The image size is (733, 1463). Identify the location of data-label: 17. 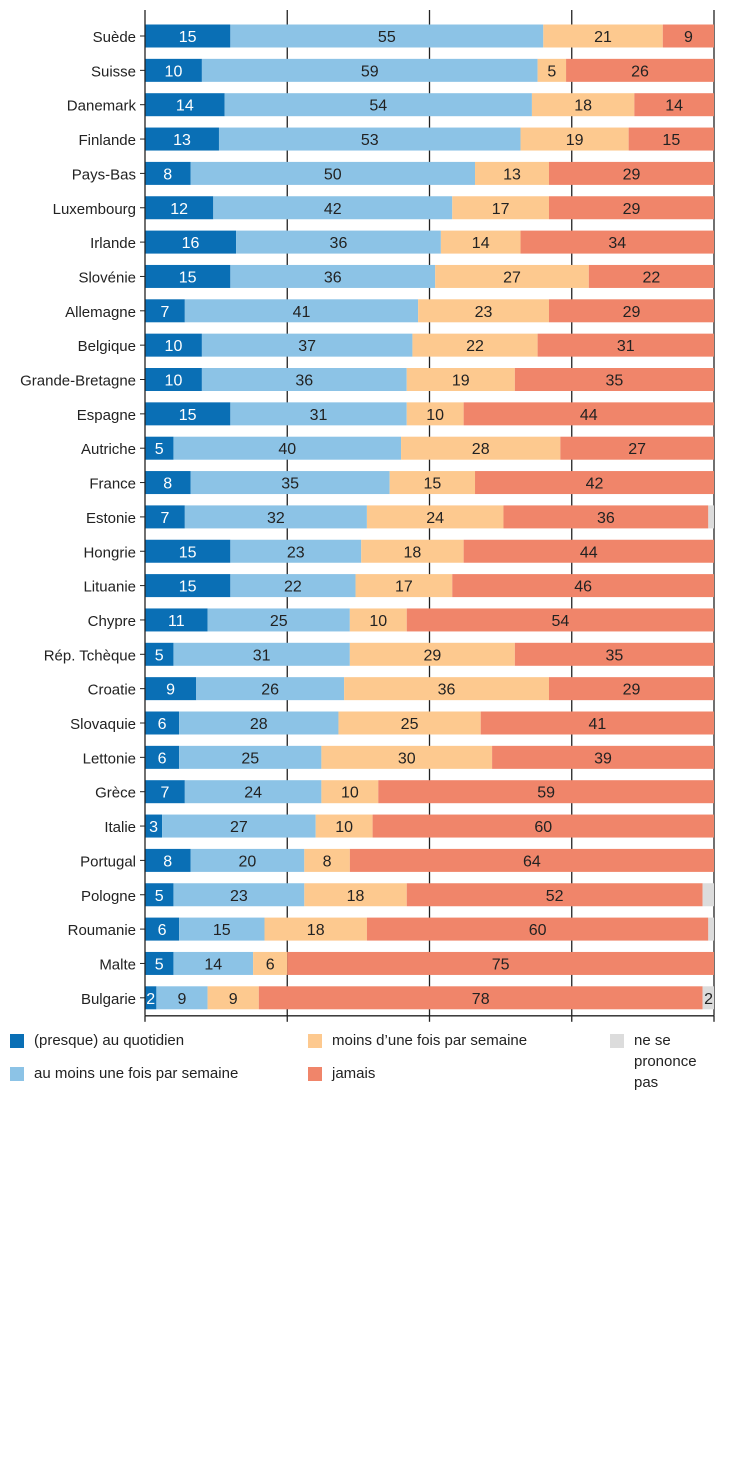
(501, 209).